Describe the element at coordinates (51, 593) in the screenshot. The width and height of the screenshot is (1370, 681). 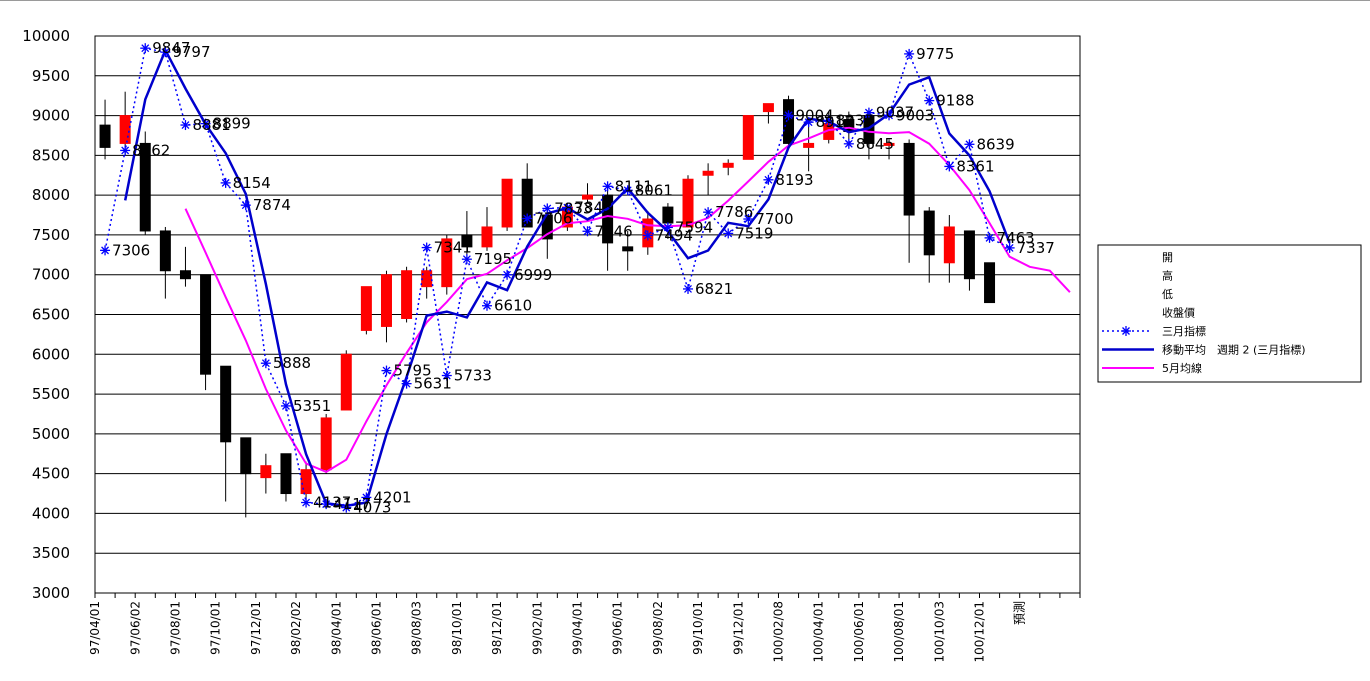
I see `y-tick-label: 3000` at that location.